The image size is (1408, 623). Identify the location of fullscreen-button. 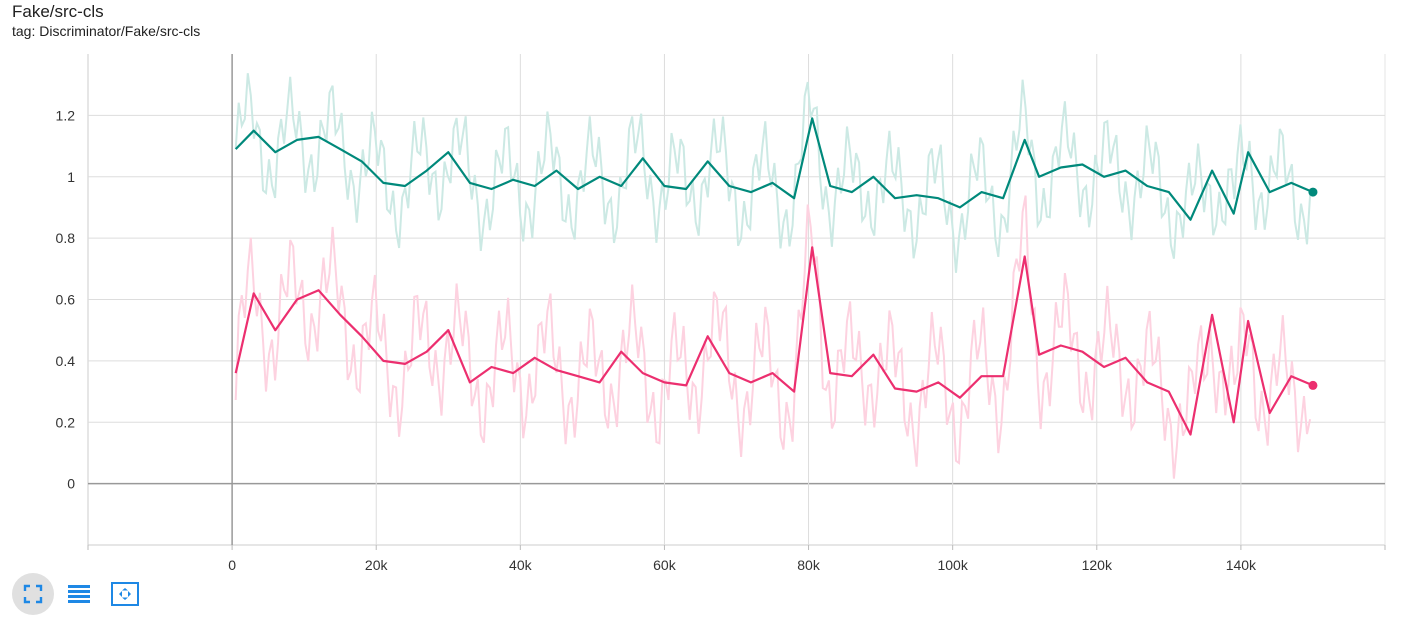
(33, 594).